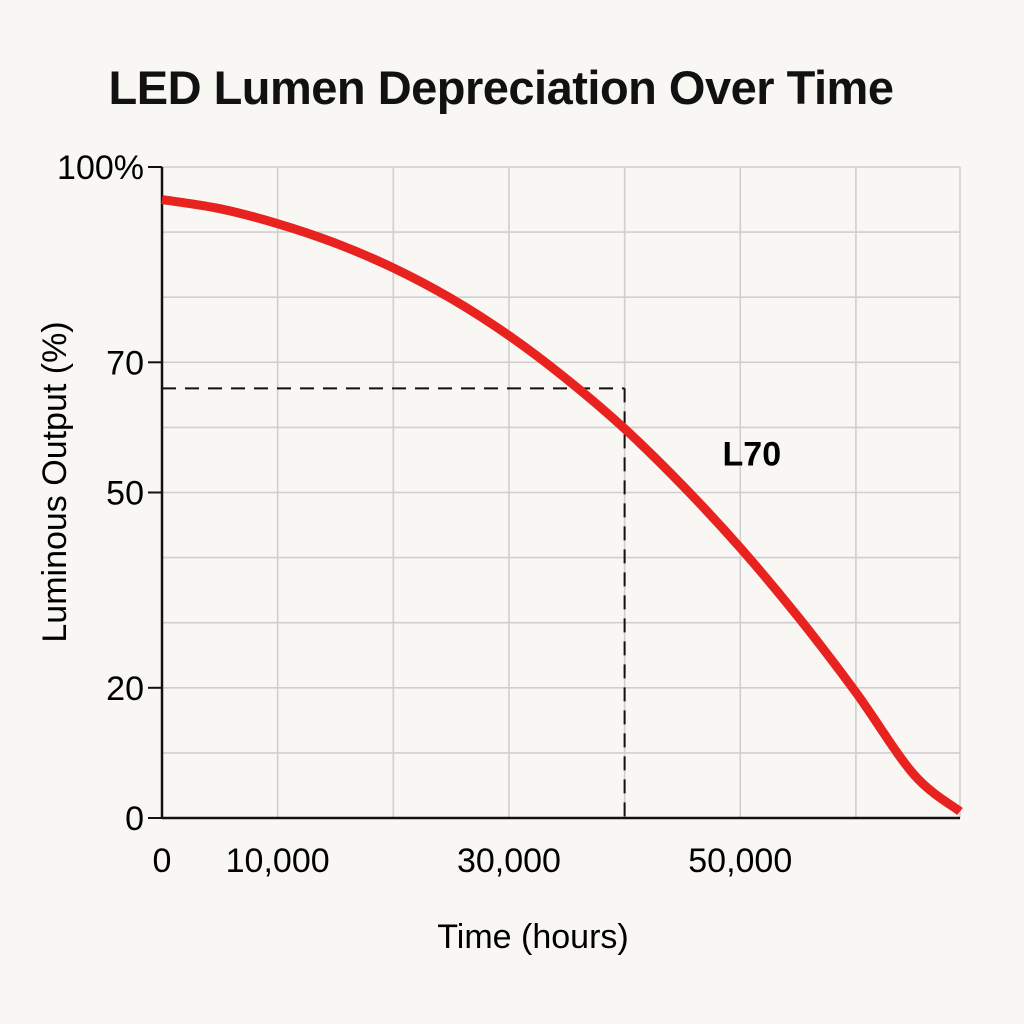  What do you see at coordinates (125, 494) in the screenshot?
I see `y-tick-label: 50` at bounding box center [125, 494].